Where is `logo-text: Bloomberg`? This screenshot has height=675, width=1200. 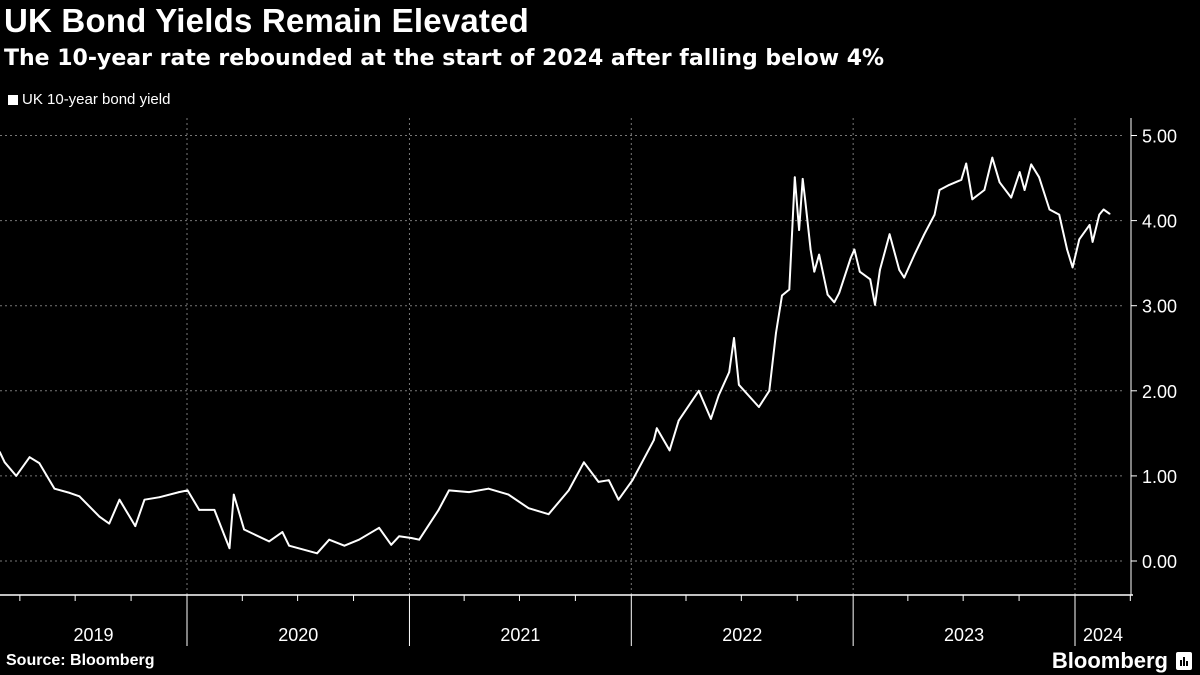
logo-text: Bloomberg is located at coordinates (1109, 660).